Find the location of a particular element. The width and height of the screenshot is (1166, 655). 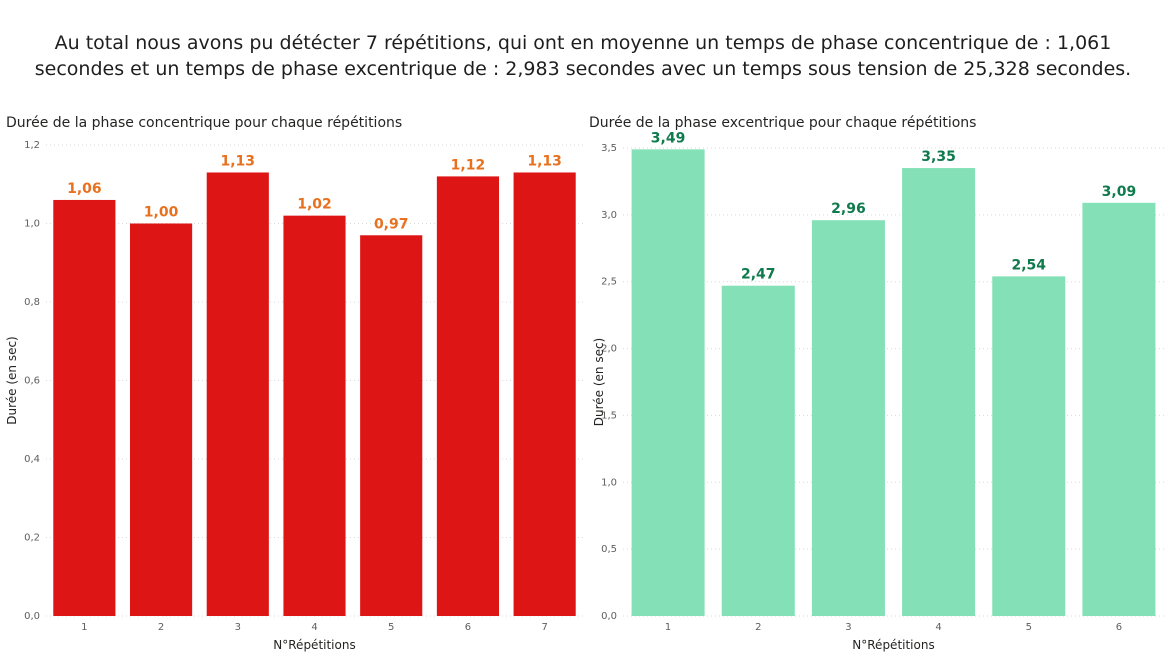

data-label: 1,06 is located at coordinates (84, 189).